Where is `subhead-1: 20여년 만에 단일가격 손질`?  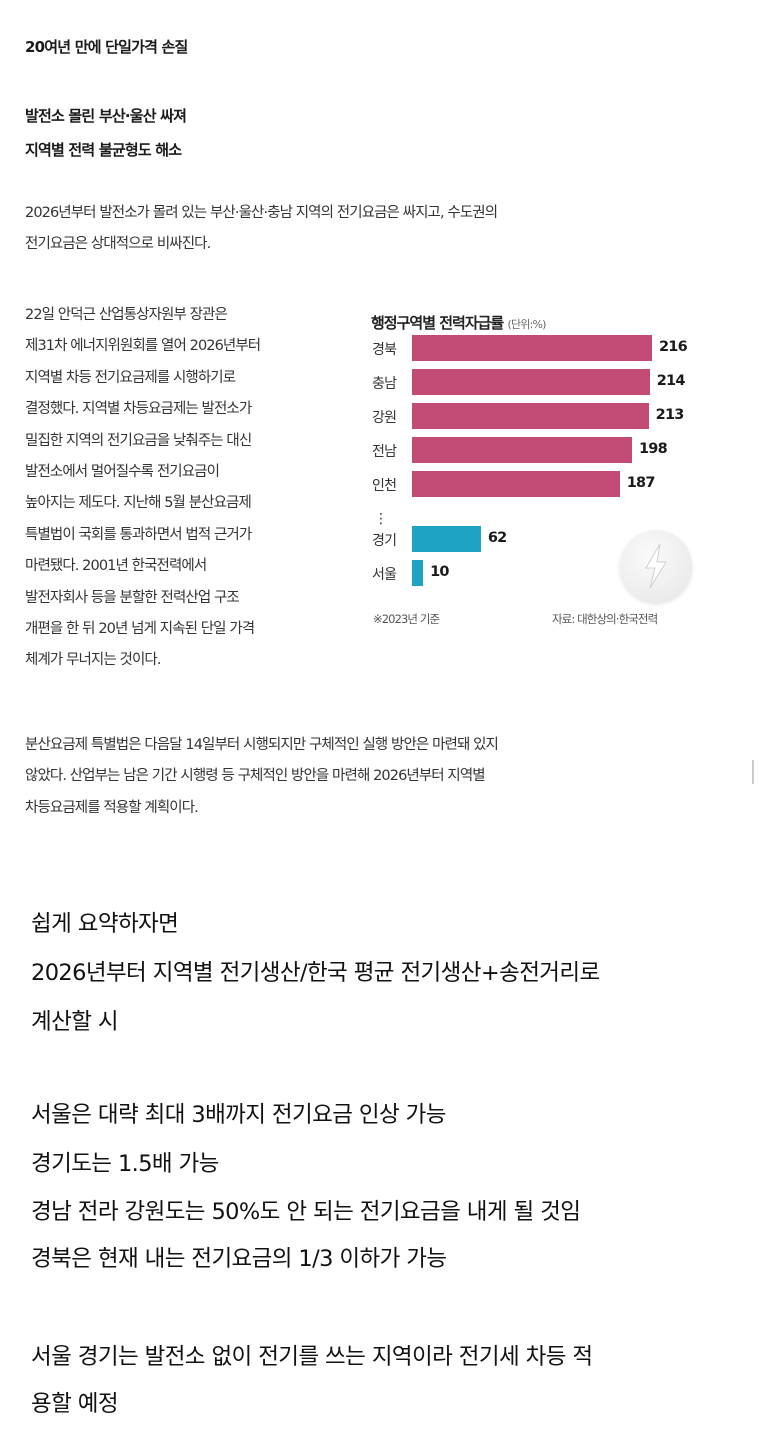 subhead-1: 20여년 만에 단일가격 손질 is located at coordinates (106, 47).